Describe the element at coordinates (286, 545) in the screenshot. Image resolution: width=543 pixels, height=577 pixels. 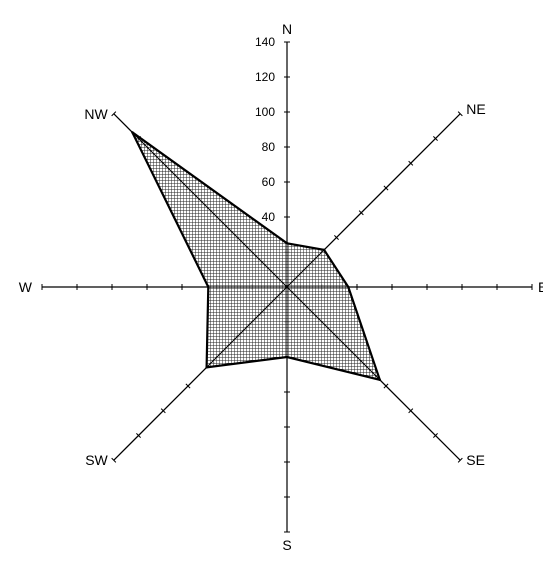
I see `direction-label-s: S` at that location.